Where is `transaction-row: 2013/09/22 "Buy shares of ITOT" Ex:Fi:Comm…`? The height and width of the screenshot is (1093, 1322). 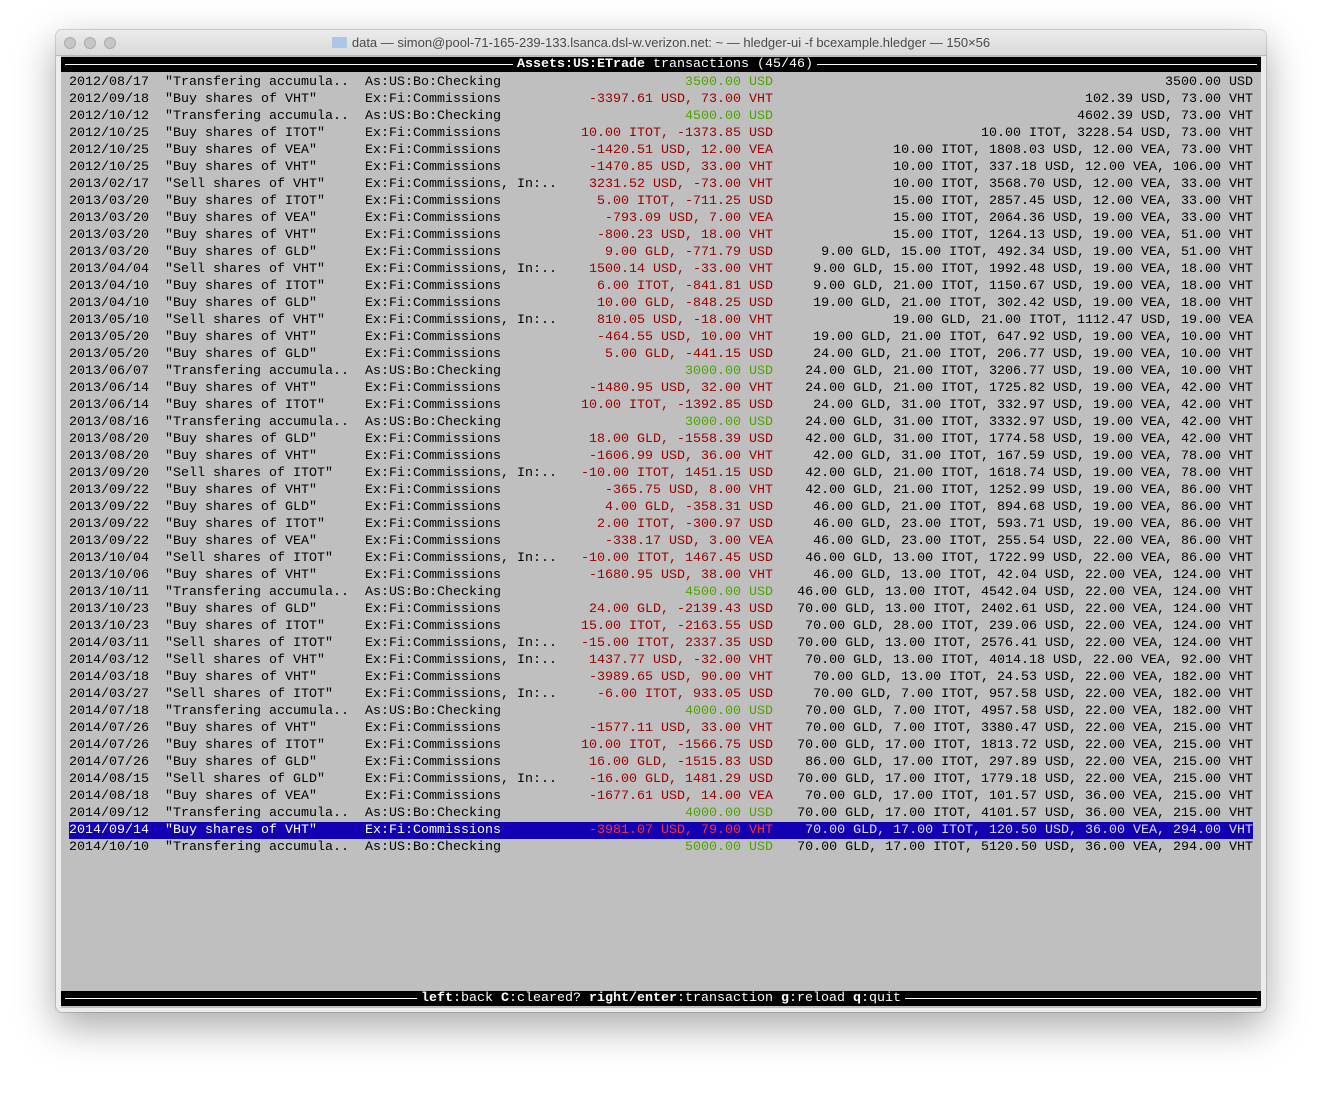
transaction-row: 2013/09/22 "Buy shares of ITOT" Ex:Fi:Comm… is located at coordinates (661, 524).